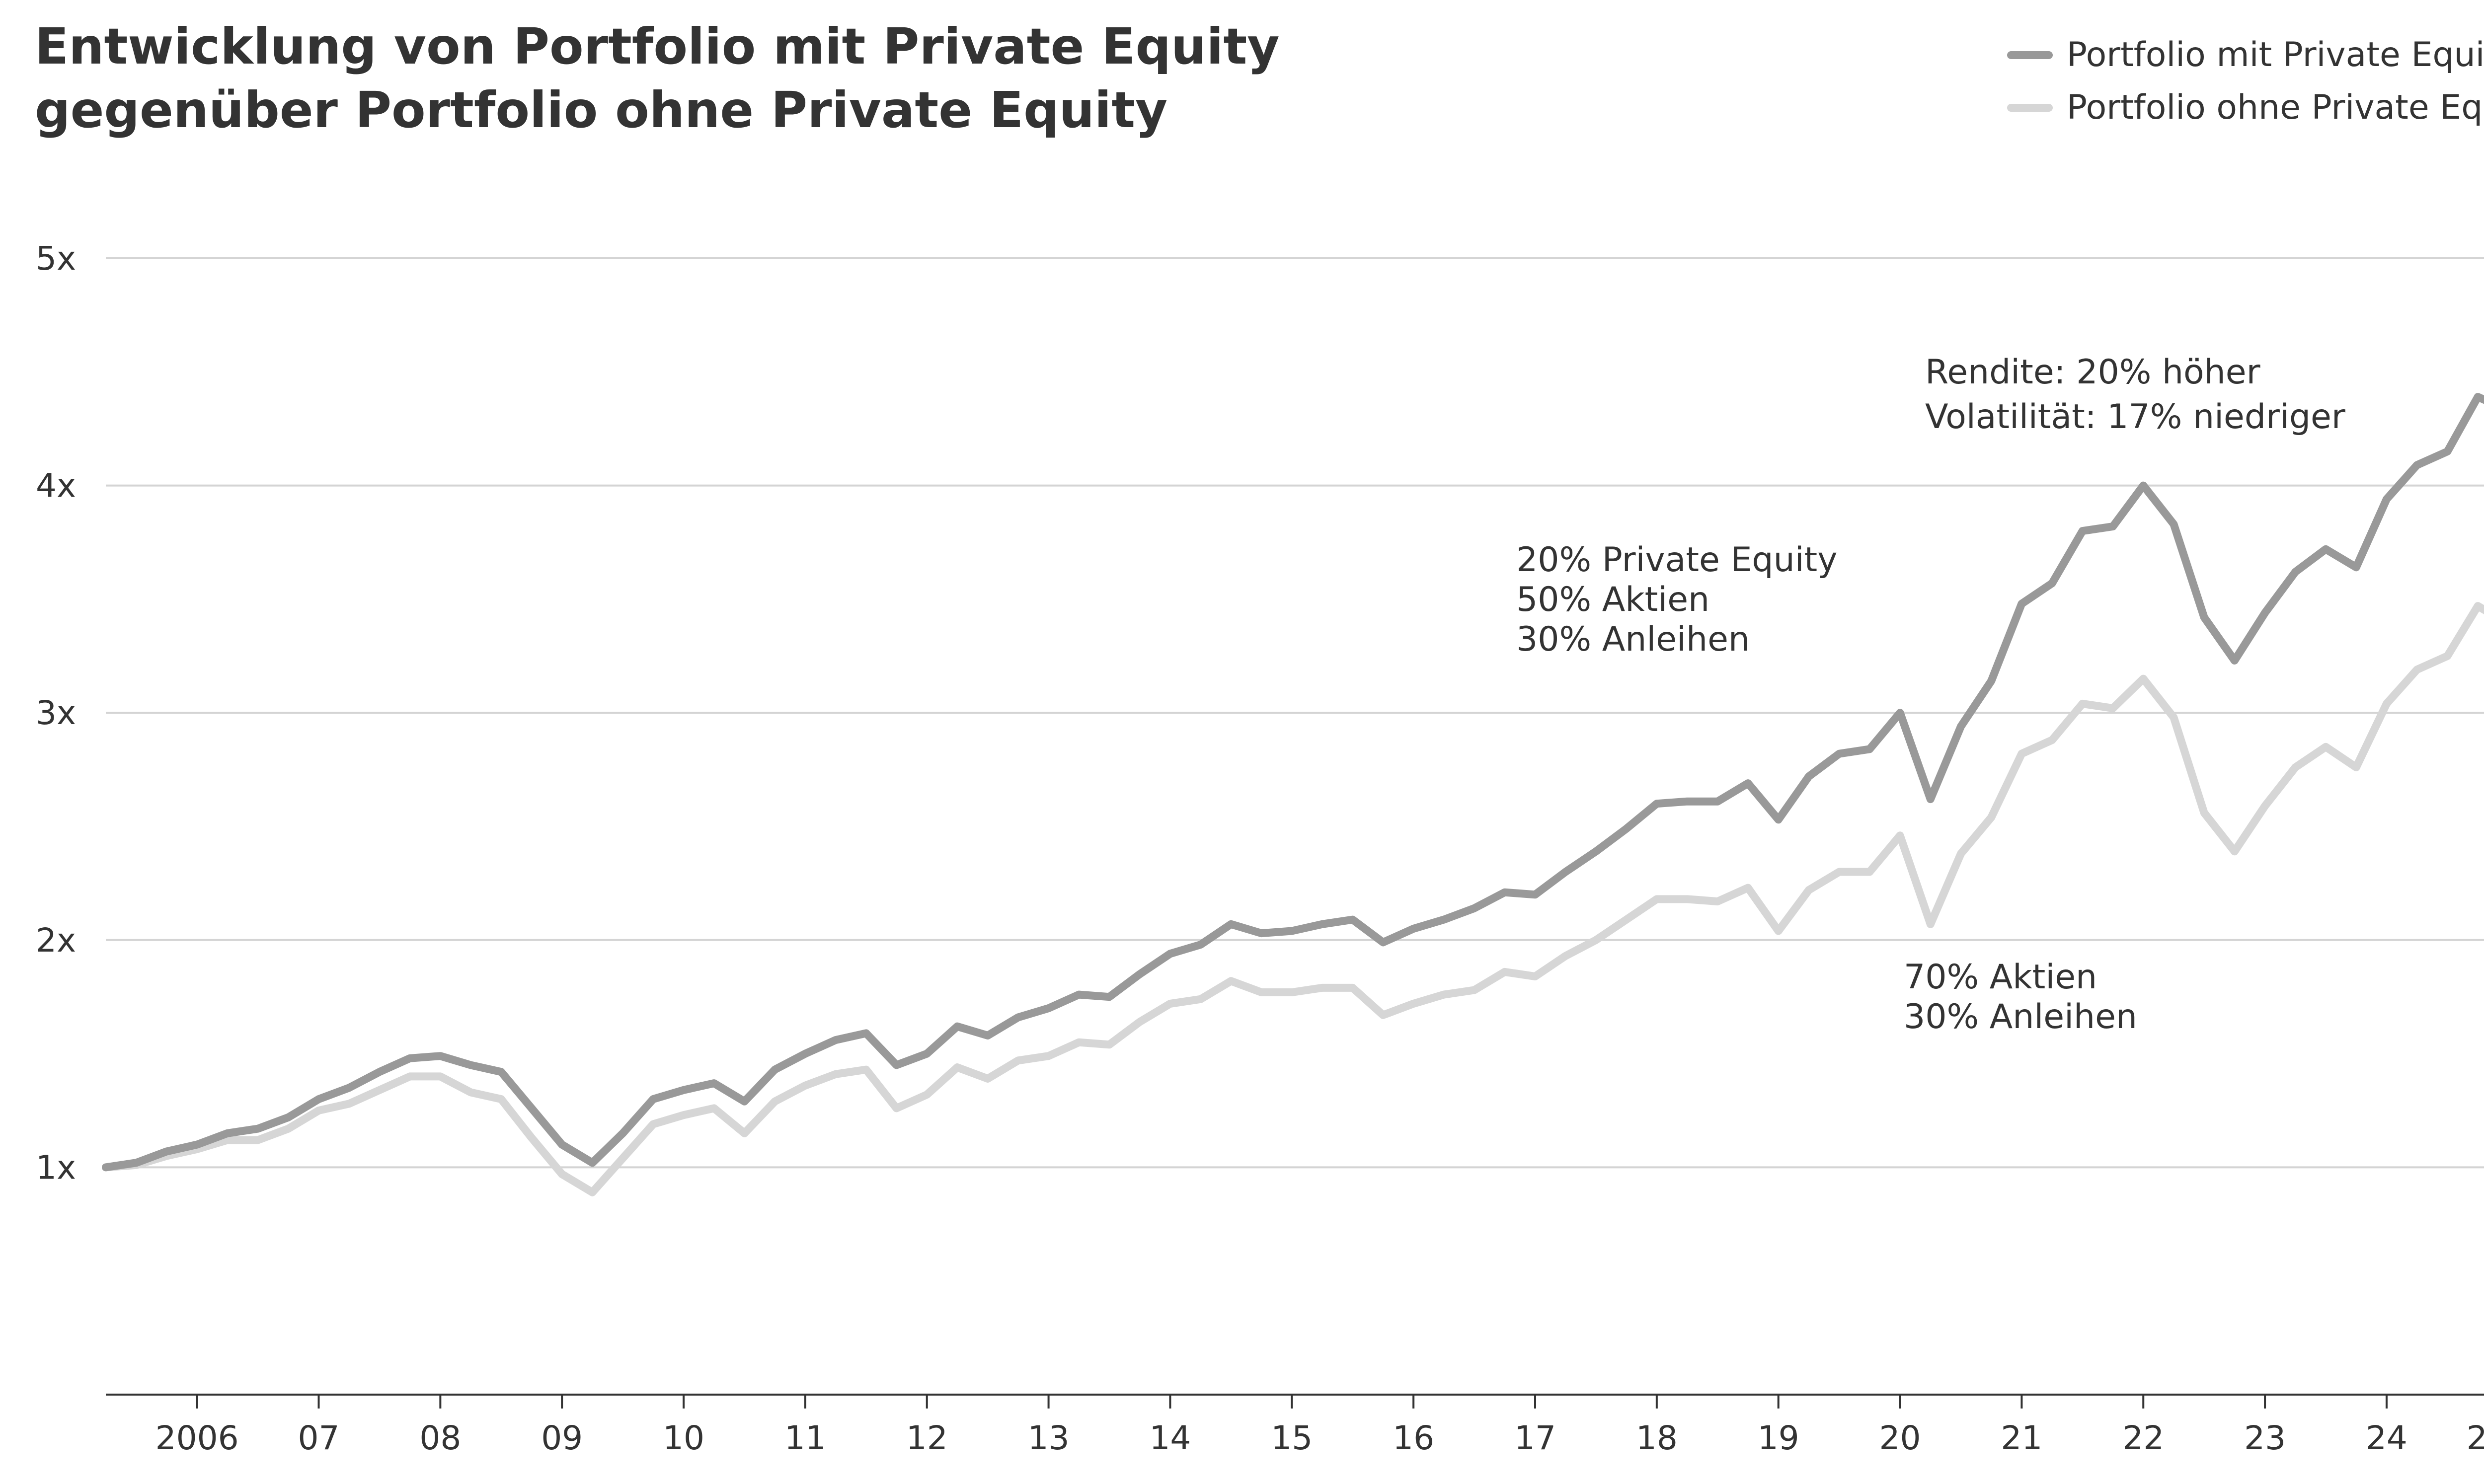  I want to click on annotation-pe-line-2: 50% Aktien, so click(1613, 599).